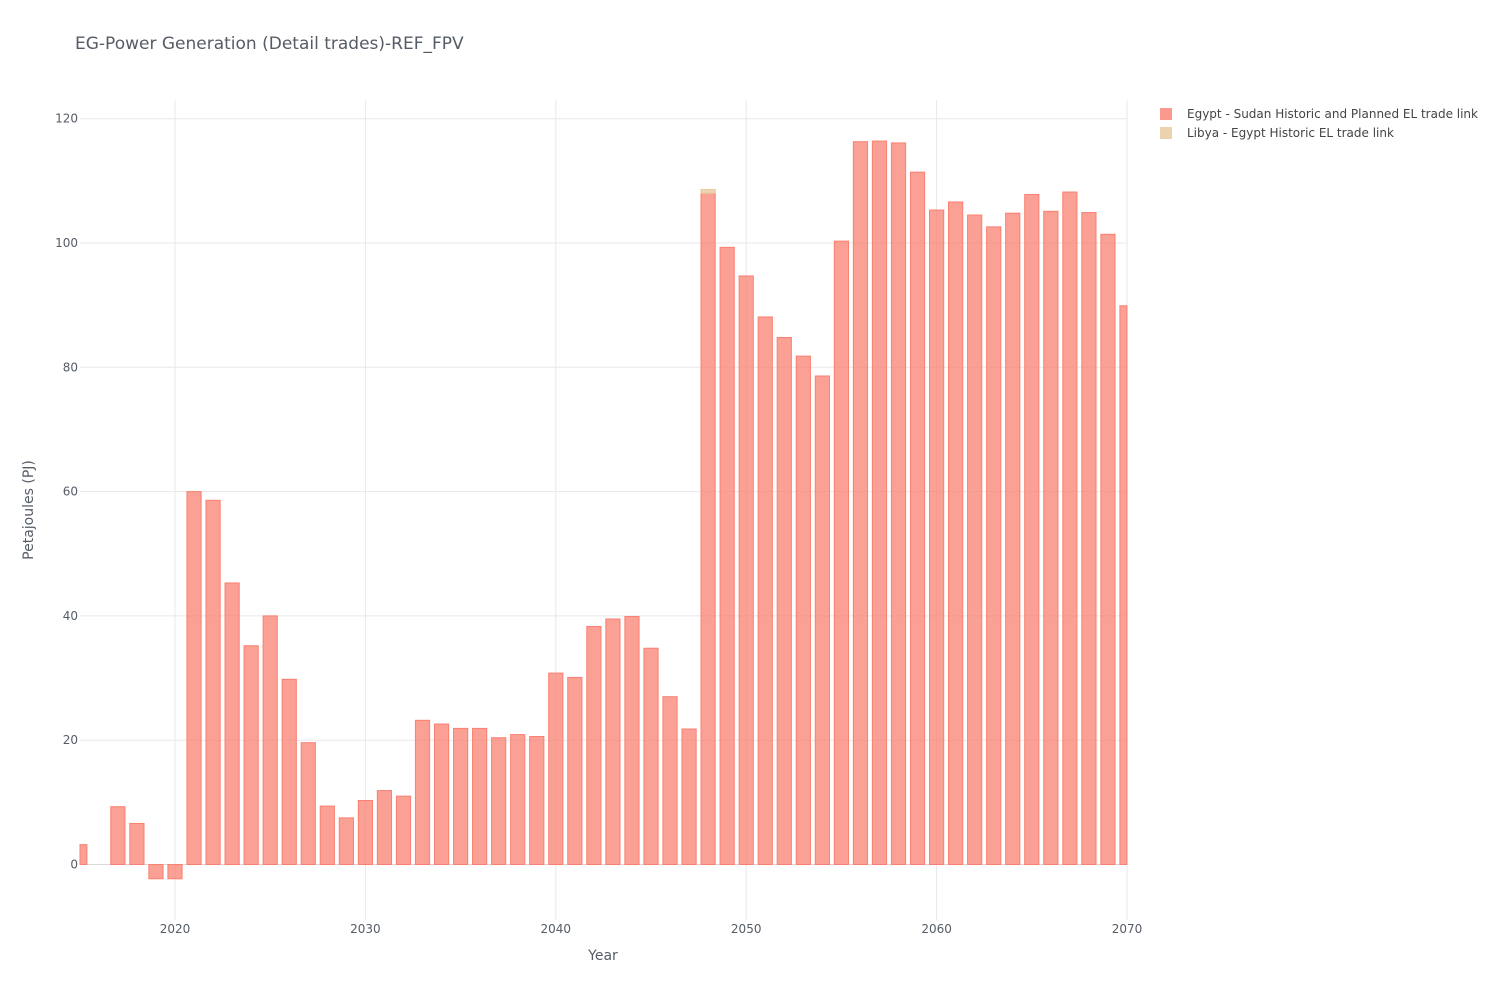  Describe the element at coordinates (461, 796) in the screenshot. I see `bar-2035-series-0: 21.9` at that location.